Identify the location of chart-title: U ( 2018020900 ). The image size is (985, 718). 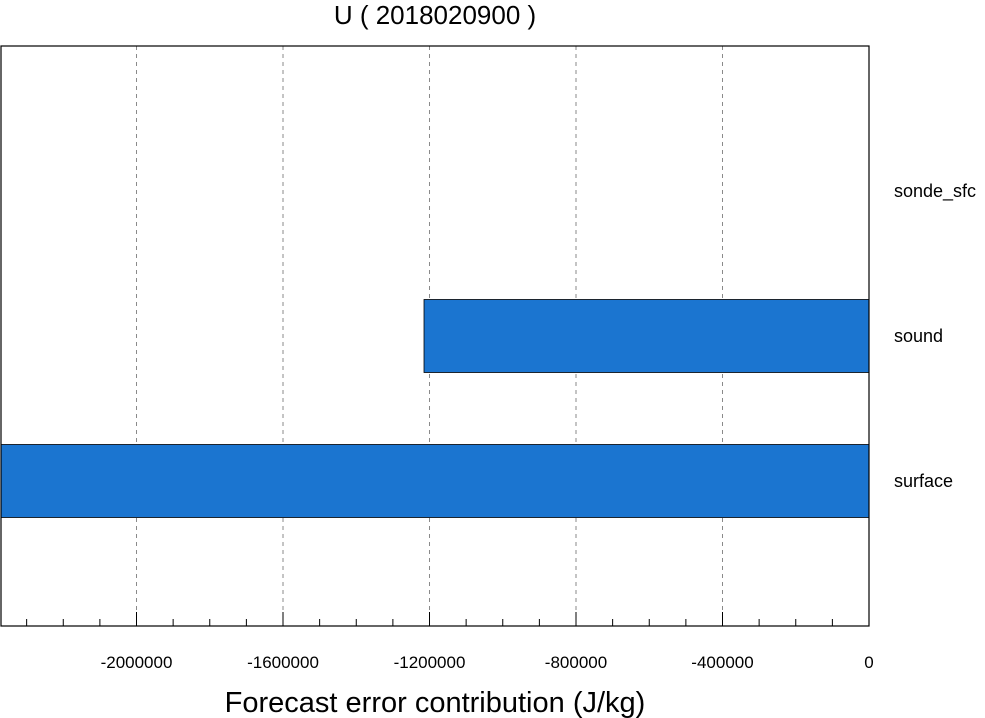
(435, 15).